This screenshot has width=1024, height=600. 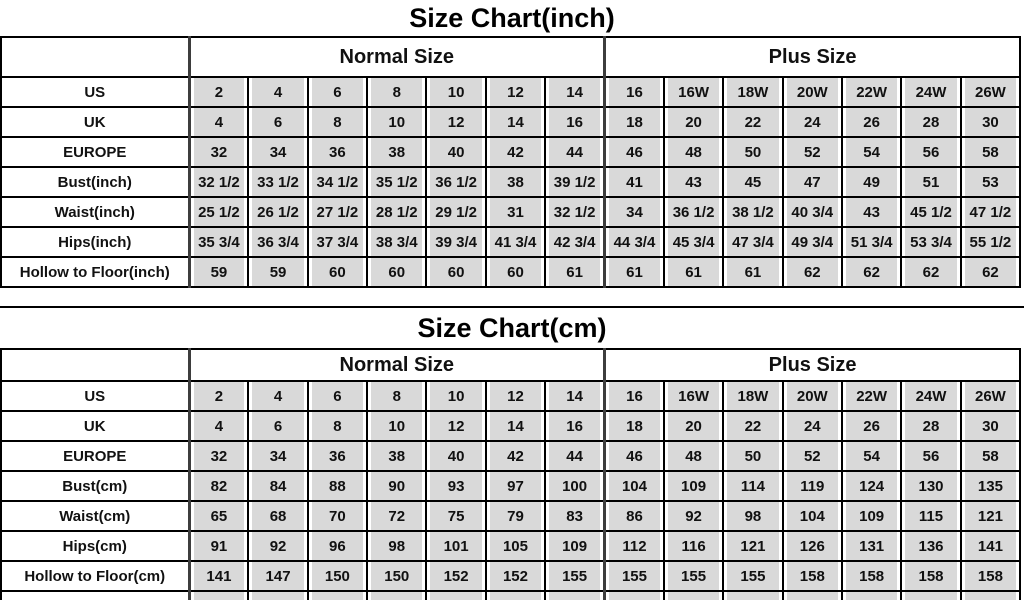 What do you see at coordinates (812, 212) in the screenshot?
I see `size-value-cell: 40 3/4` at bounding box center [812, 212].